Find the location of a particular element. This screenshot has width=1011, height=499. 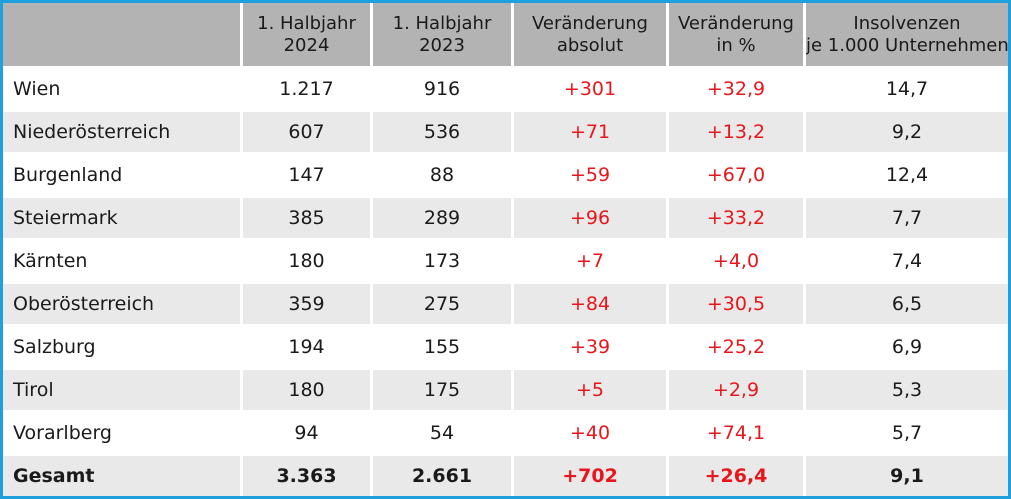

cell-change-abs: +59 is located at coordinates (591, 176).